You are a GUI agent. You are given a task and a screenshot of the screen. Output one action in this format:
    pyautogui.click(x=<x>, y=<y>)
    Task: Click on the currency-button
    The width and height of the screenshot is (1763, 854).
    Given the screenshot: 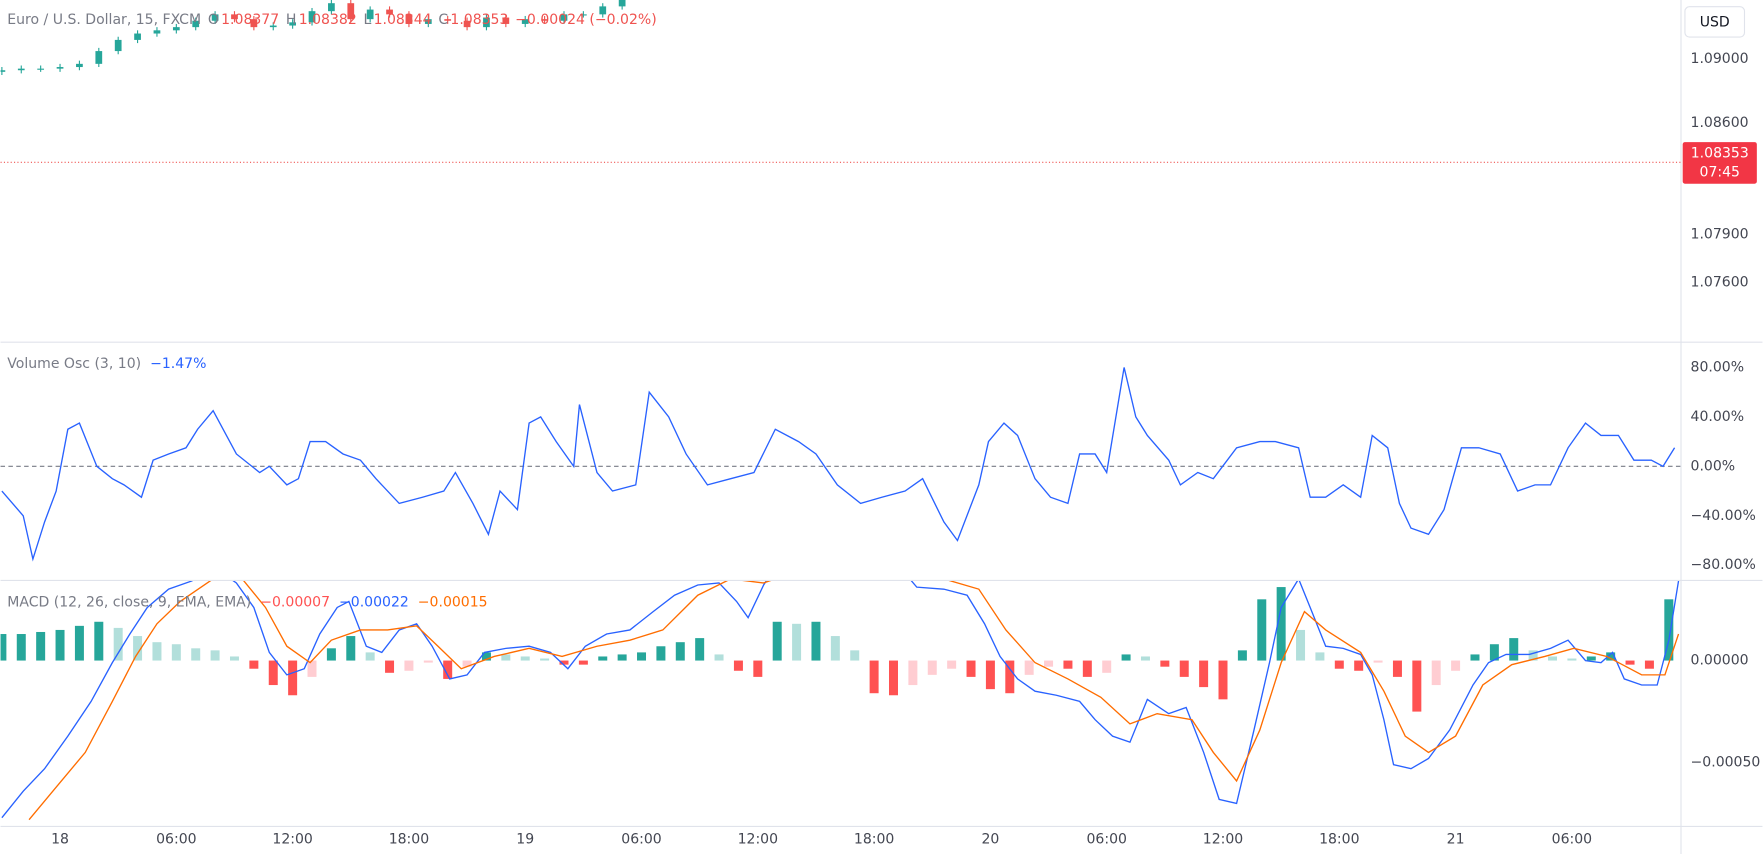 What is the action you would take?
    pyautogui.click(x=1715, y=22)
    